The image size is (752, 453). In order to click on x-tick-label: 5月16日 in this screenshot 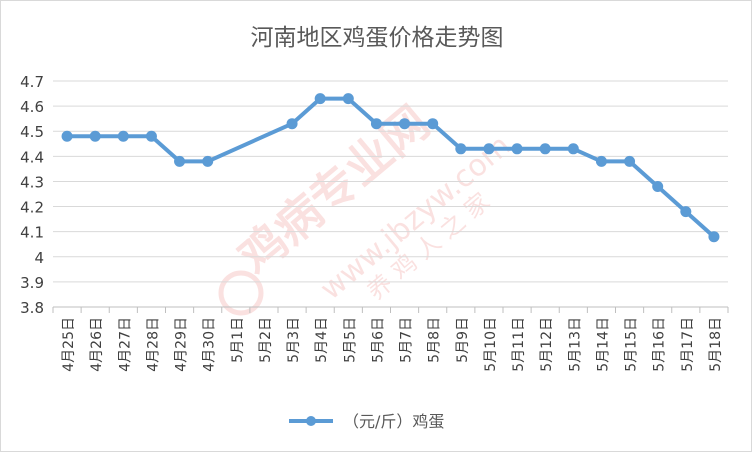, I will do `click(660, 344)`.